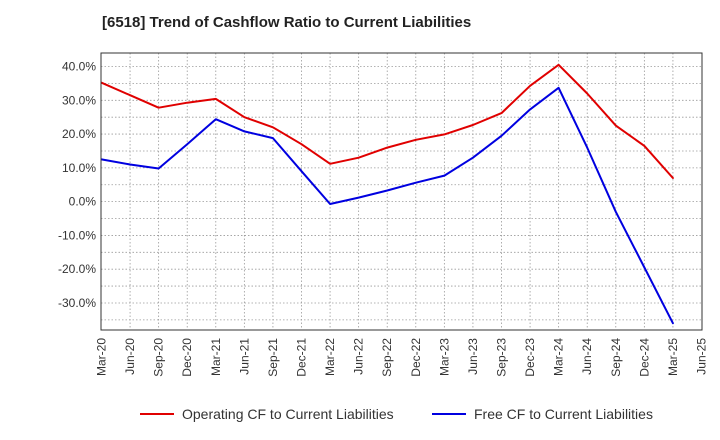 The image size is (720, 440). I want to click on x-tick-label: Sep-20, so click(159, 357).